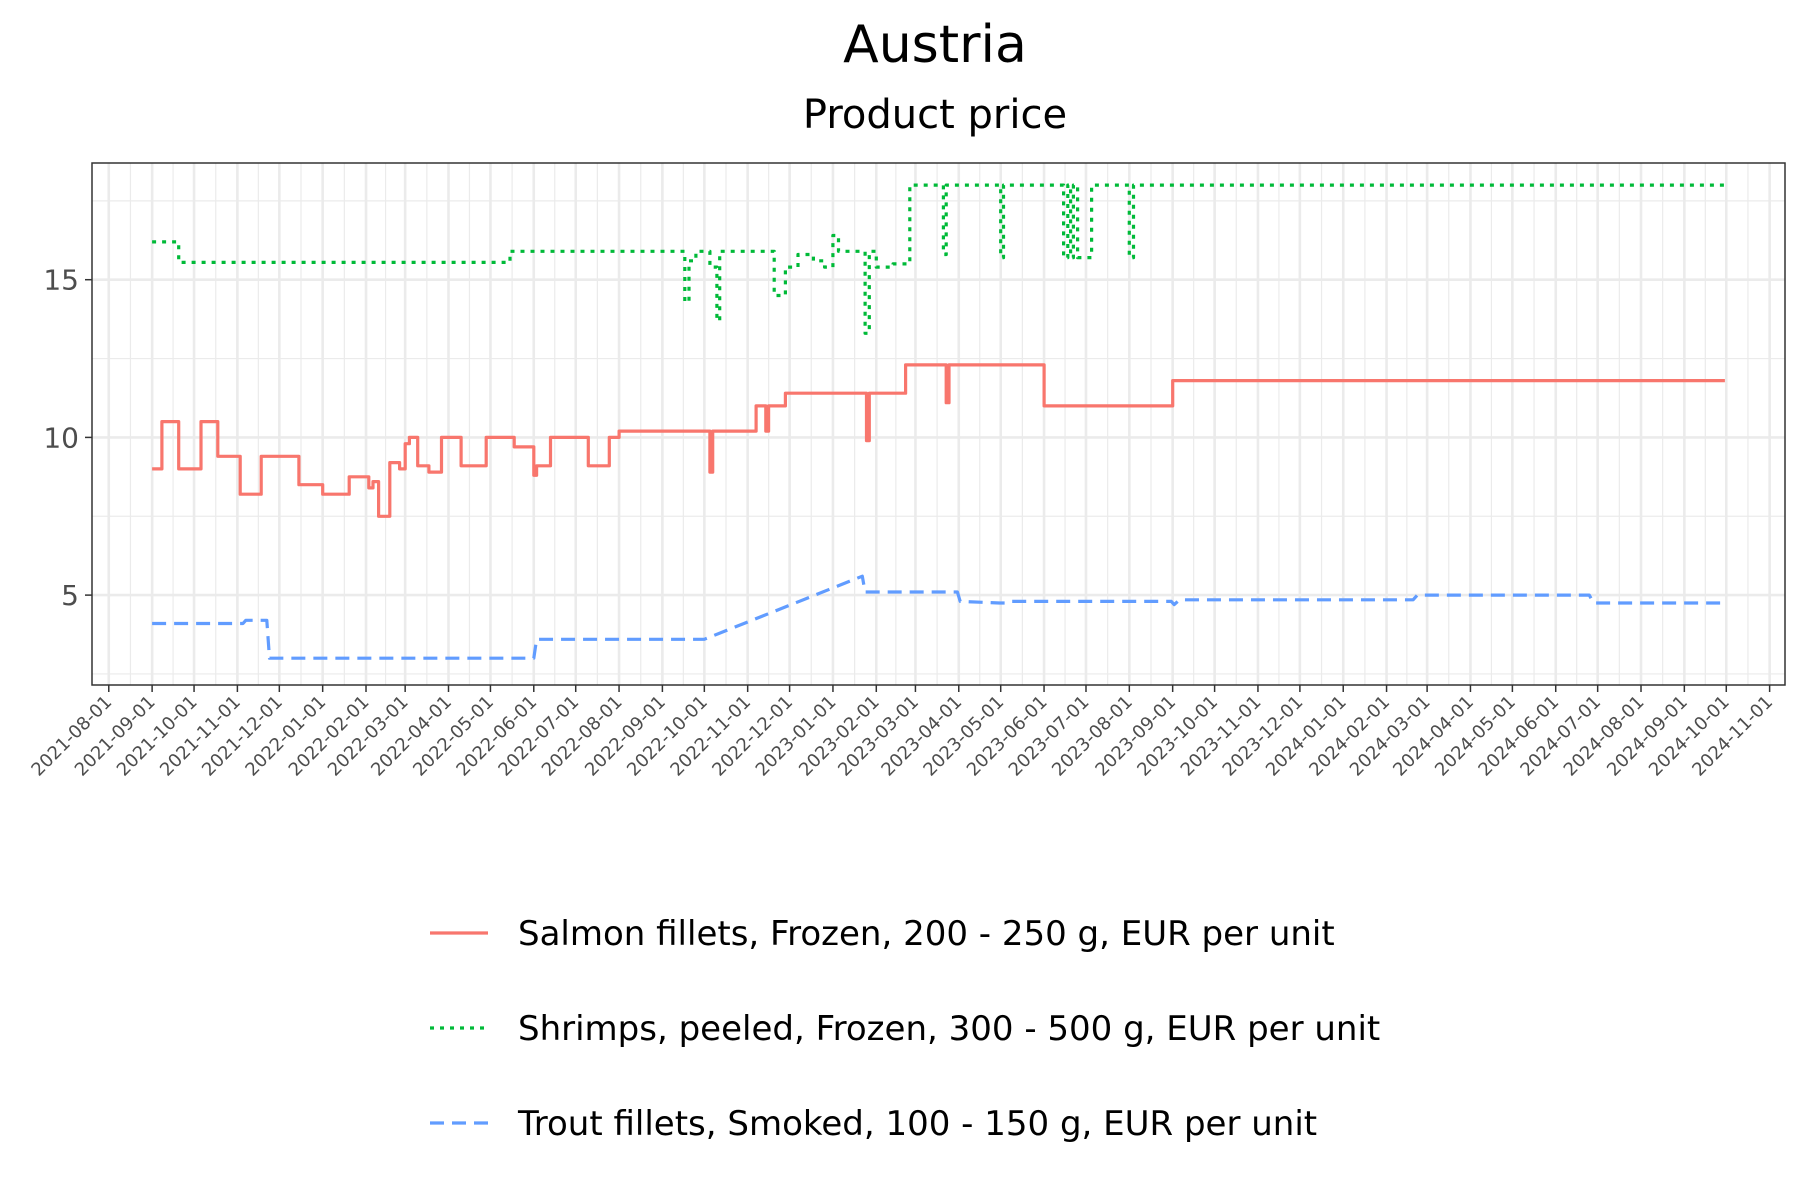 The image size is (1800, 1200). What do you see at coordinates (935, 115) in the screenshot?
I see `chart-subtitle: Product price` at bounding box center [935, 115].